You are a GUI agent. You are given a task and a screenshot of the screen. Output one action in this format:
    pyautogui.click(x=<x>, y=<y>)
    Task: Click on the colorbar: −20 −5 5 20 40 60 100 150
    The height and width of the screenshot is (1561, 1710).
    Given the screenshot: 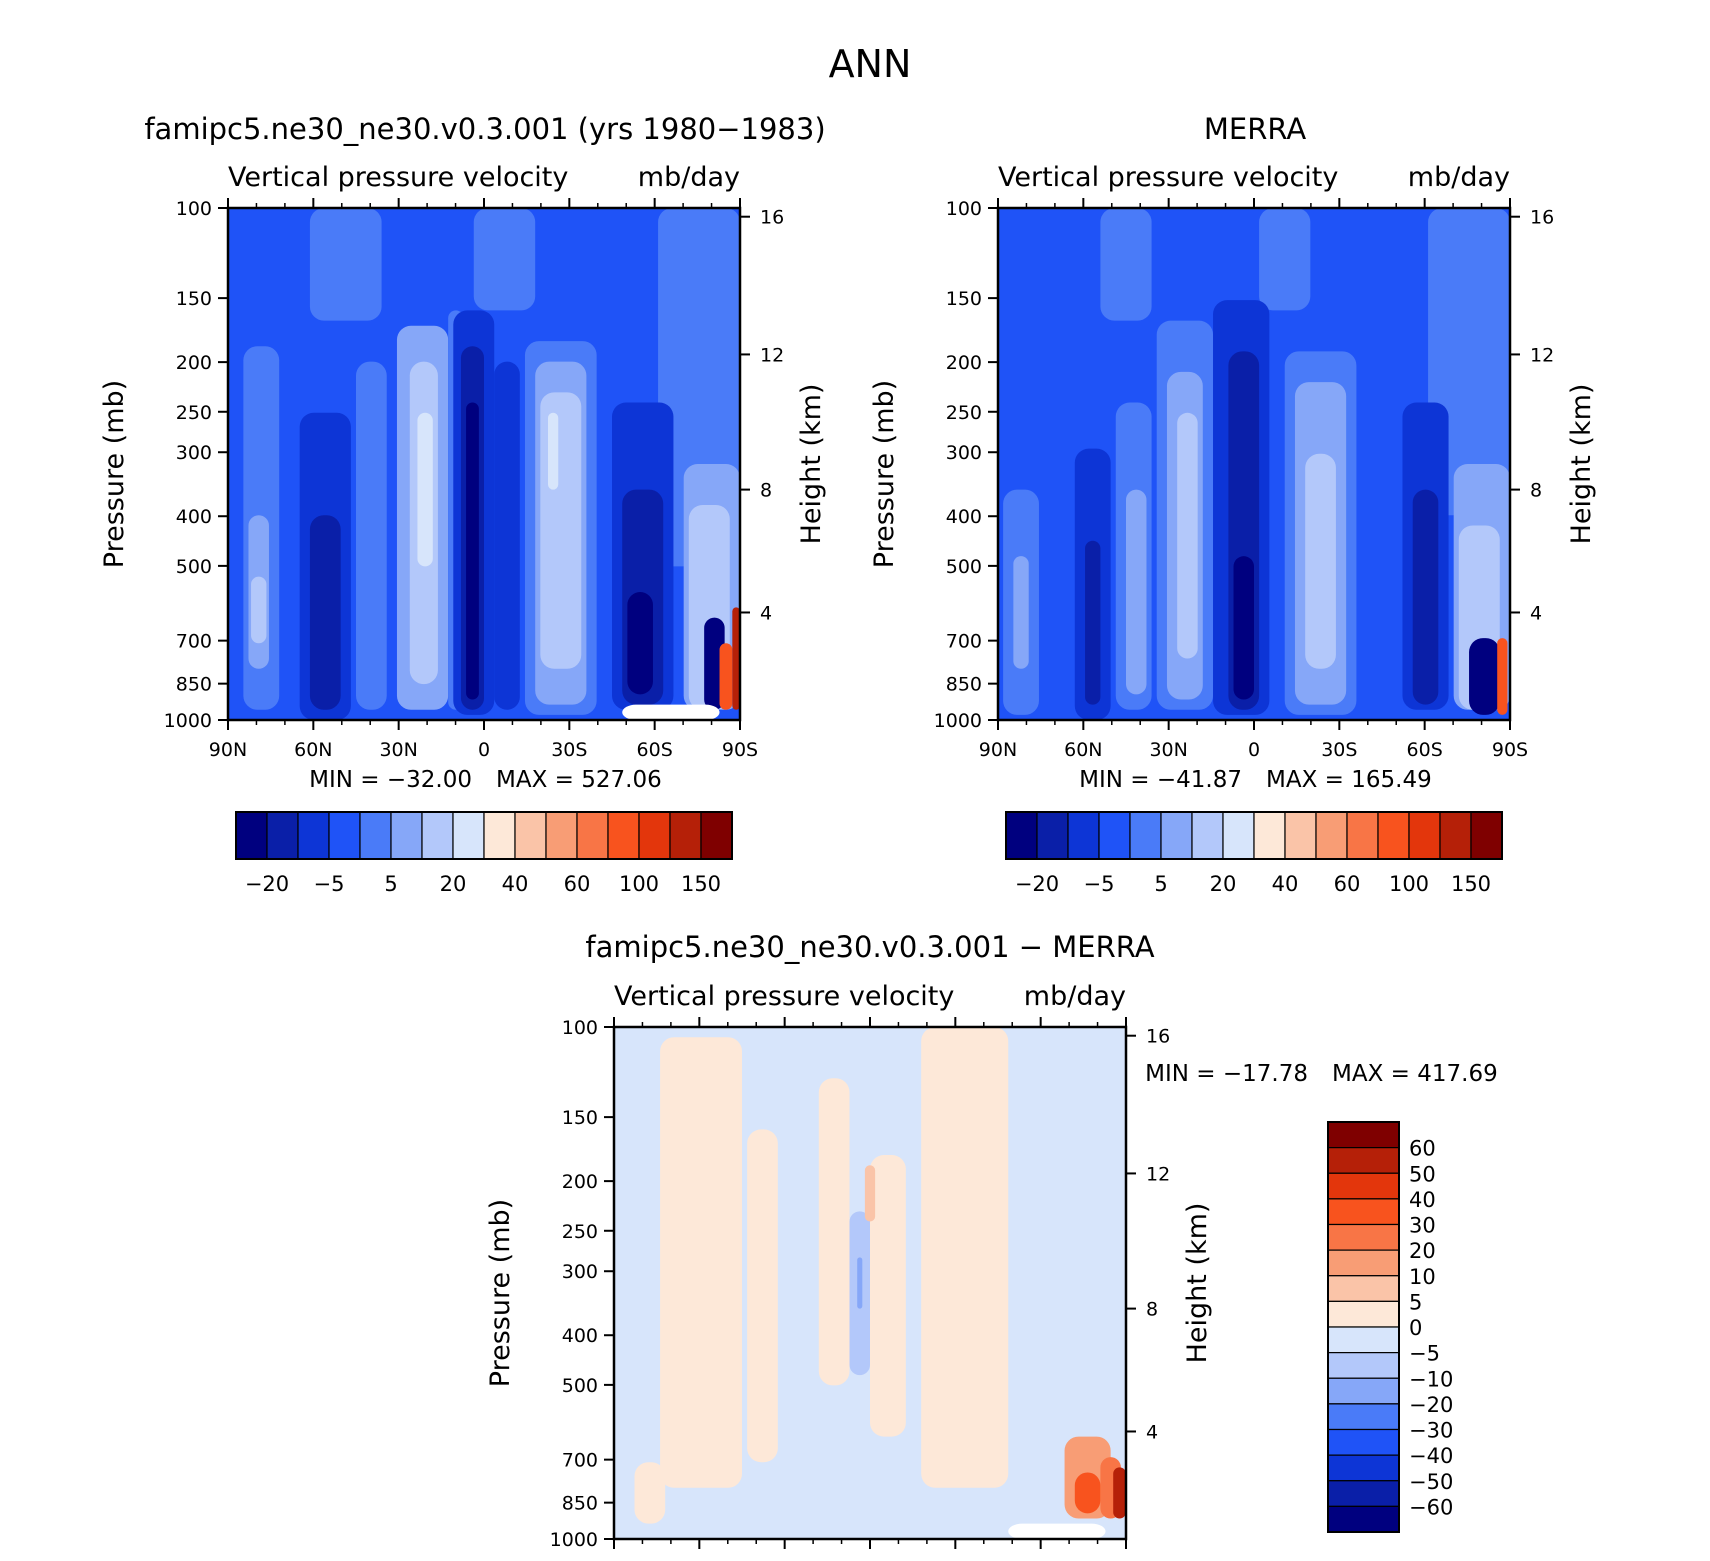 What is the action you would take?
    pyautogui.click(x=484, y=853)
    